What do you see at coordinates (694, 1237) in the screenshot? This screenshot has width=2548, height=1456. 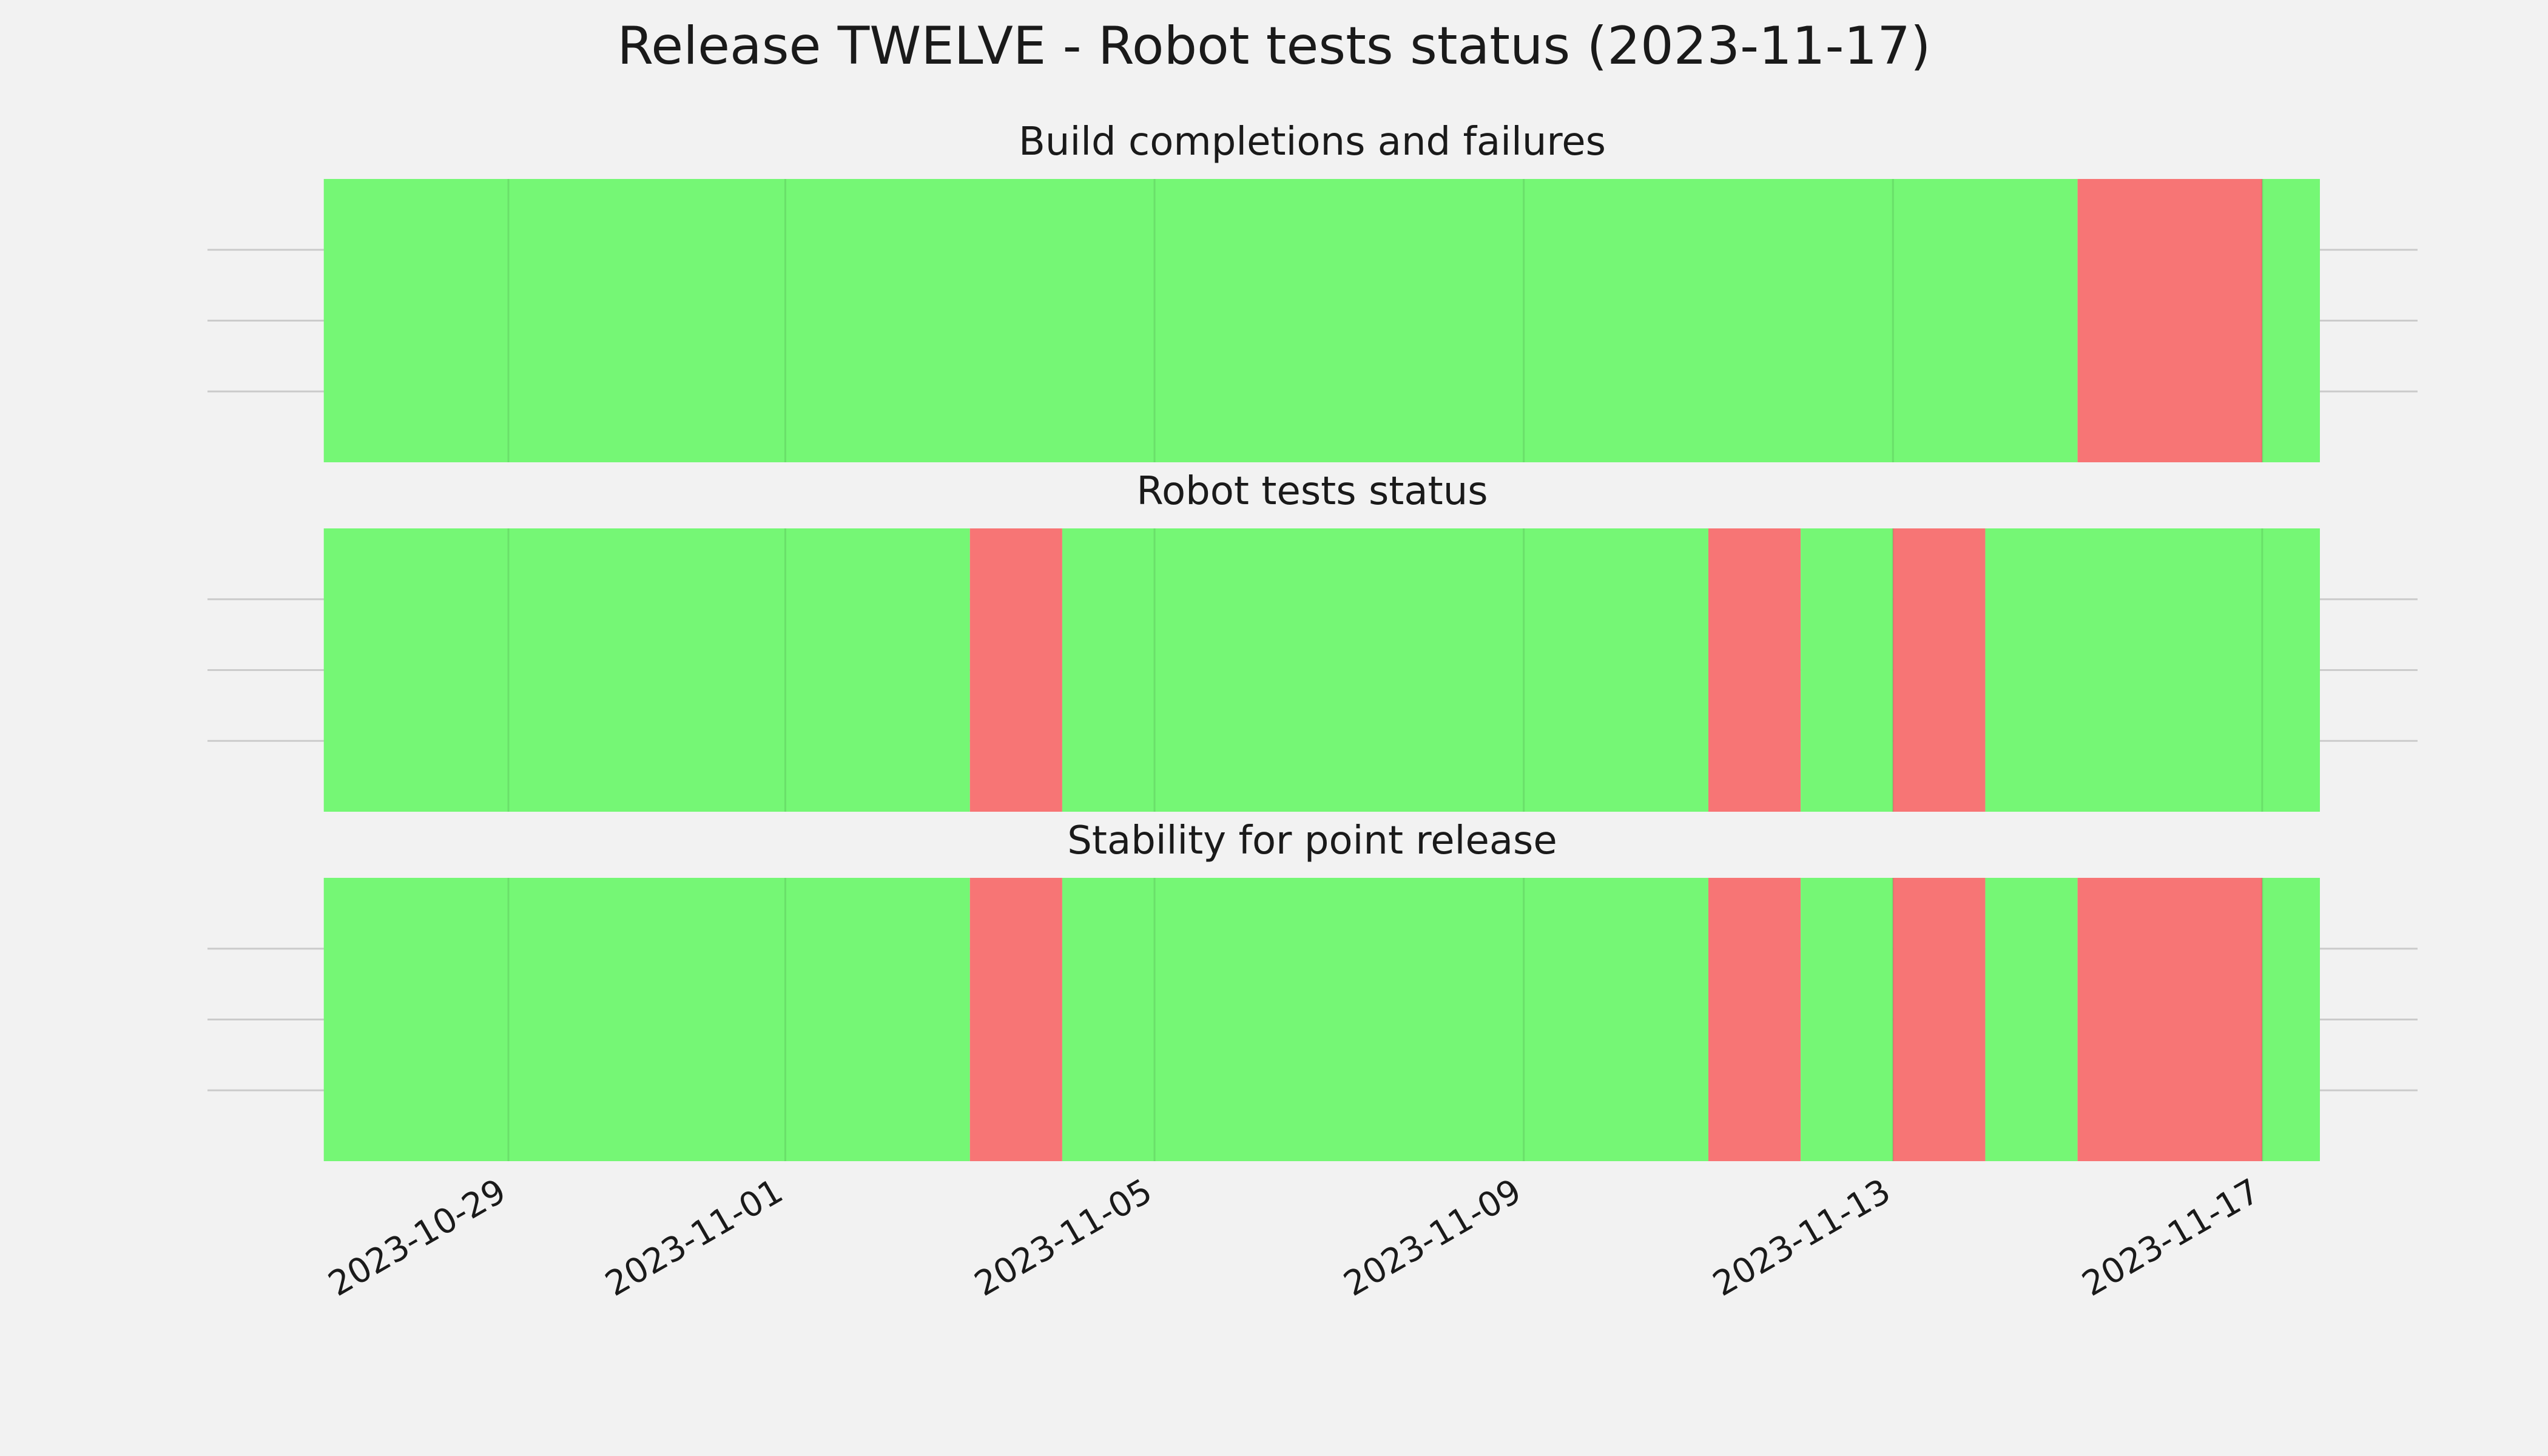 I see `x-tick-label: 2023-11-01` at bounding box center [694, 1237].